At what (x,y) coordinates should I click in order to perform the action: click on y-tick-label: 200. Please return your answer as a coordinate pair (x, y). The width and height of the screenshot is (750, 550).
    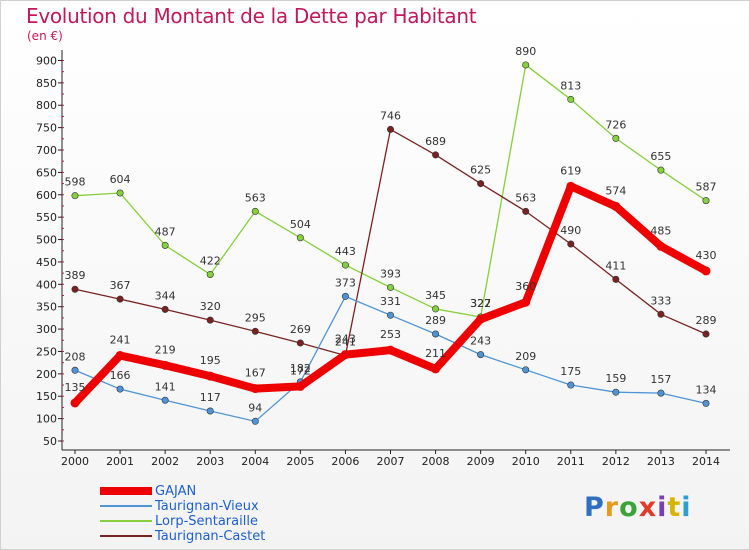
    Looking at the image, I should click on (46, 374).